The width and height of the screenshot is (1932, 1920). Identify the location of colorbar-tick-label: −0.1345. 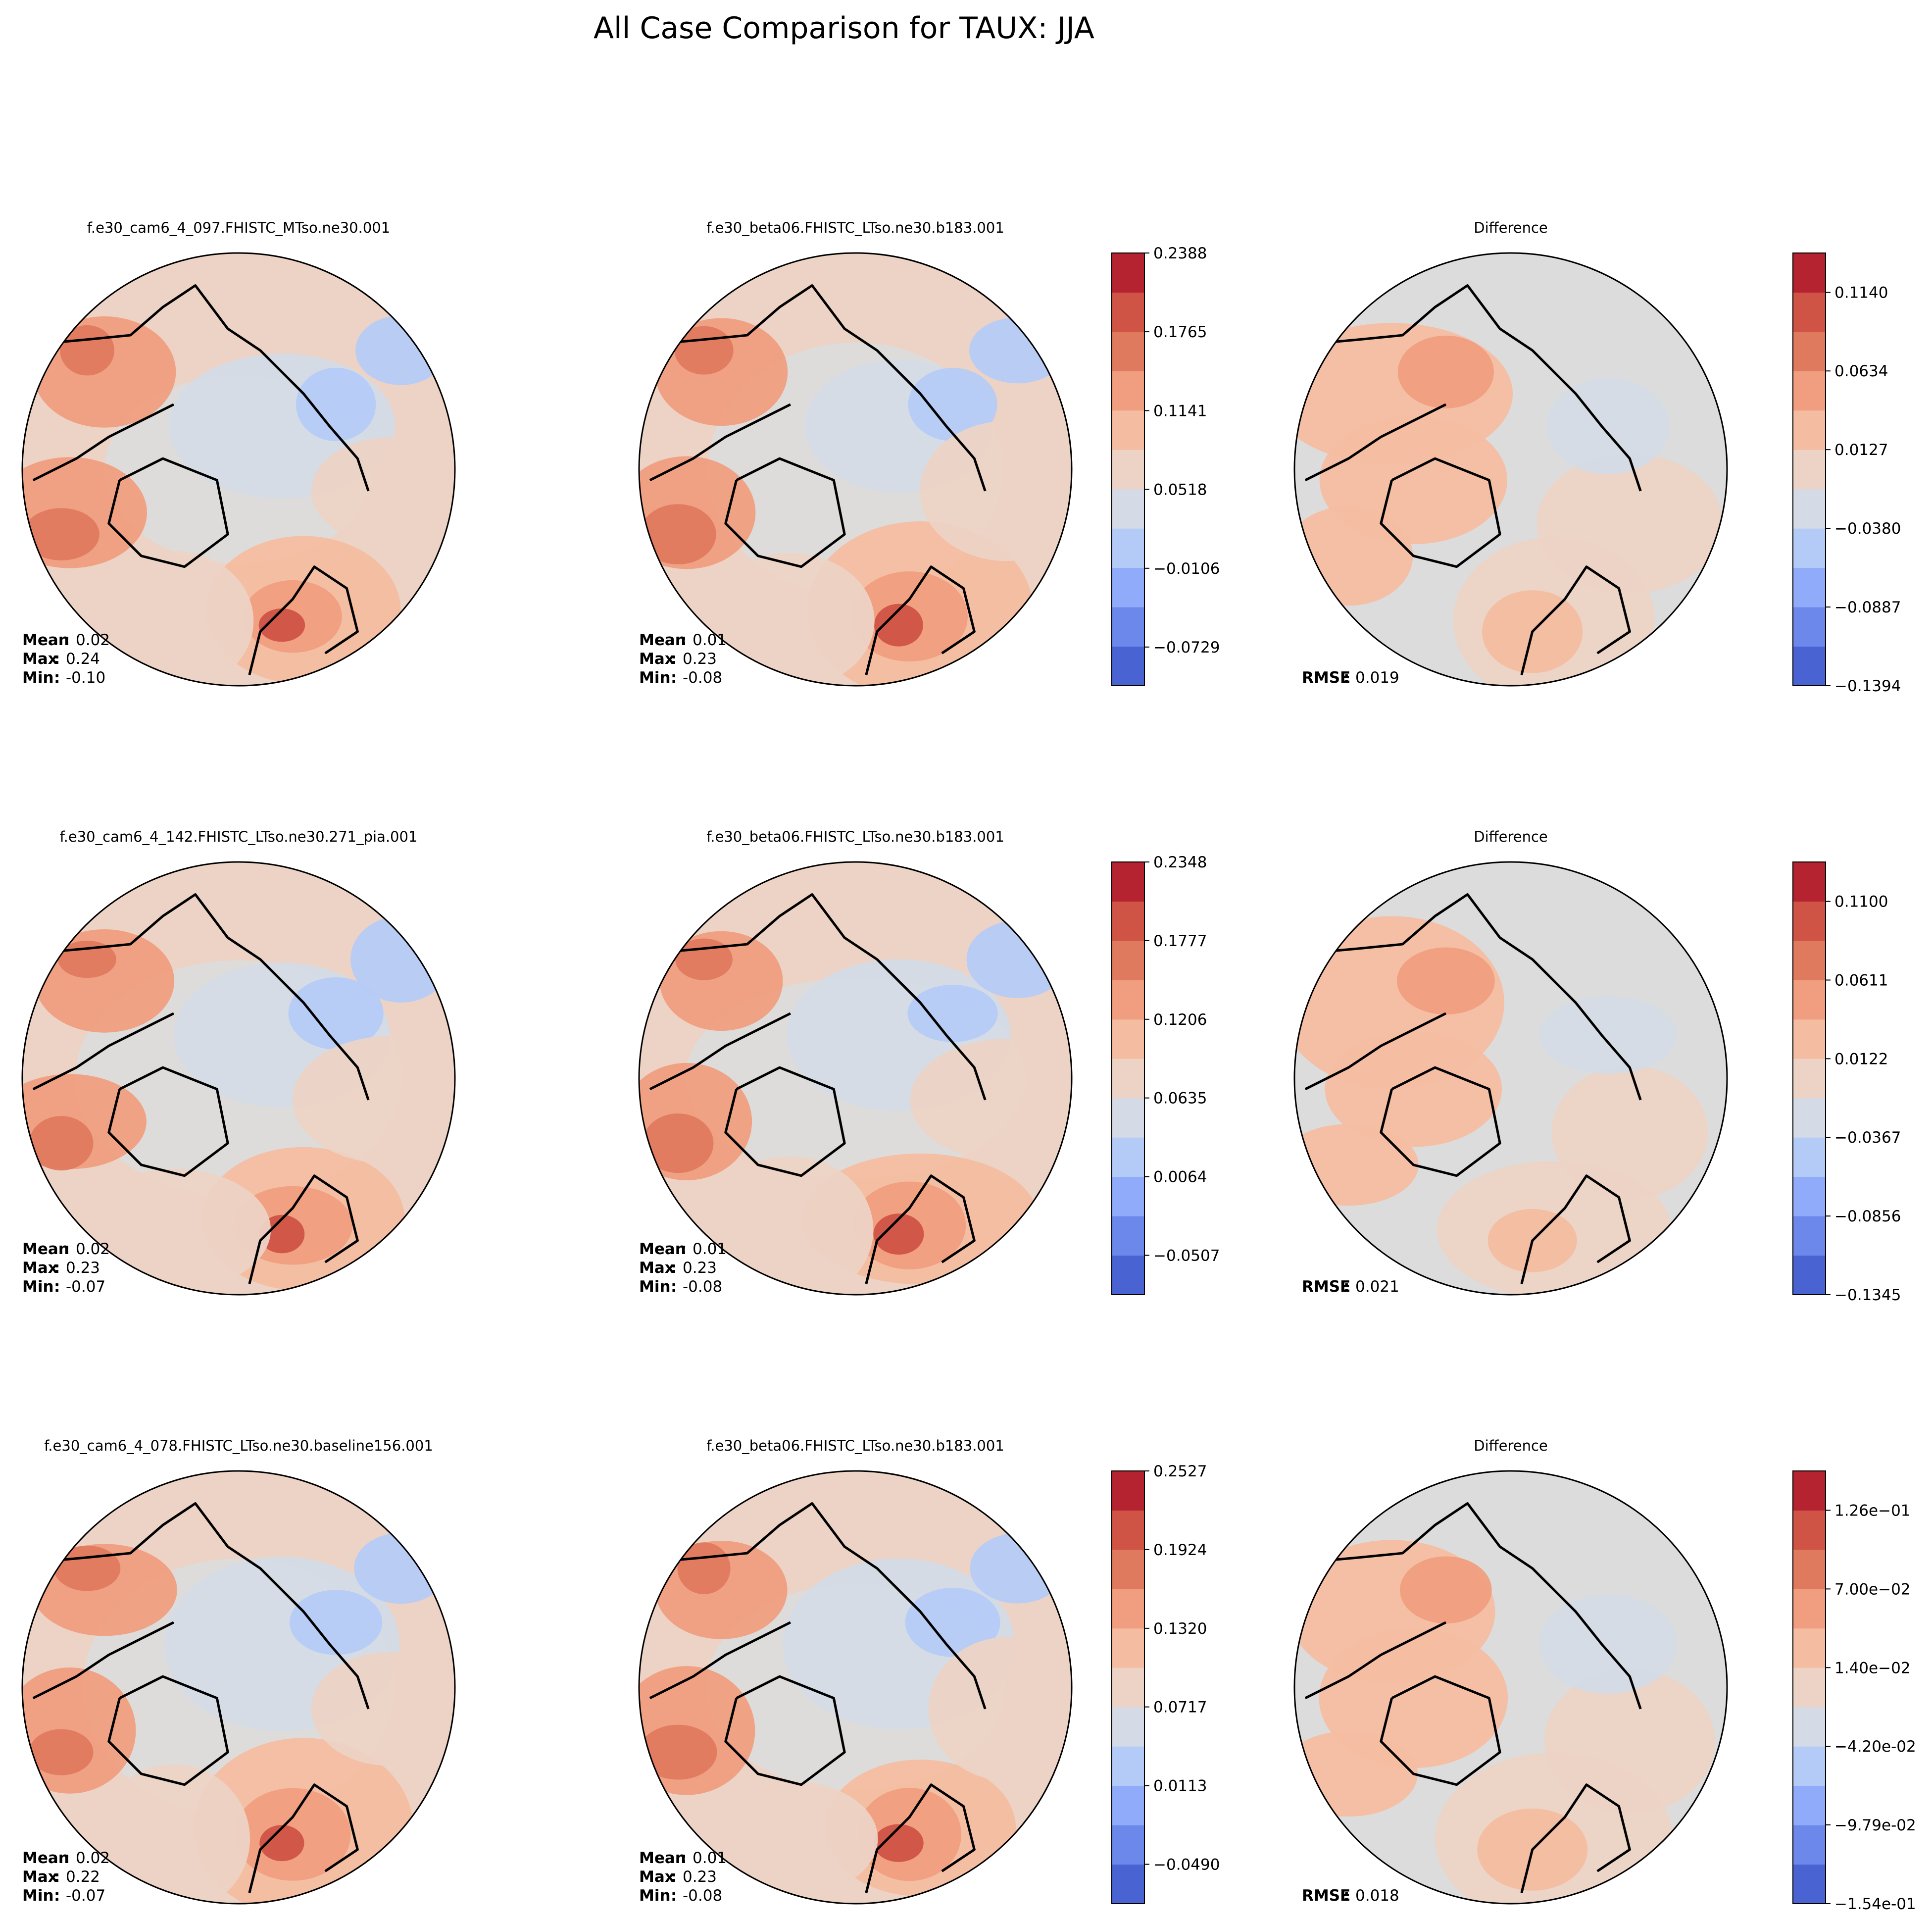
(1868, 1295).